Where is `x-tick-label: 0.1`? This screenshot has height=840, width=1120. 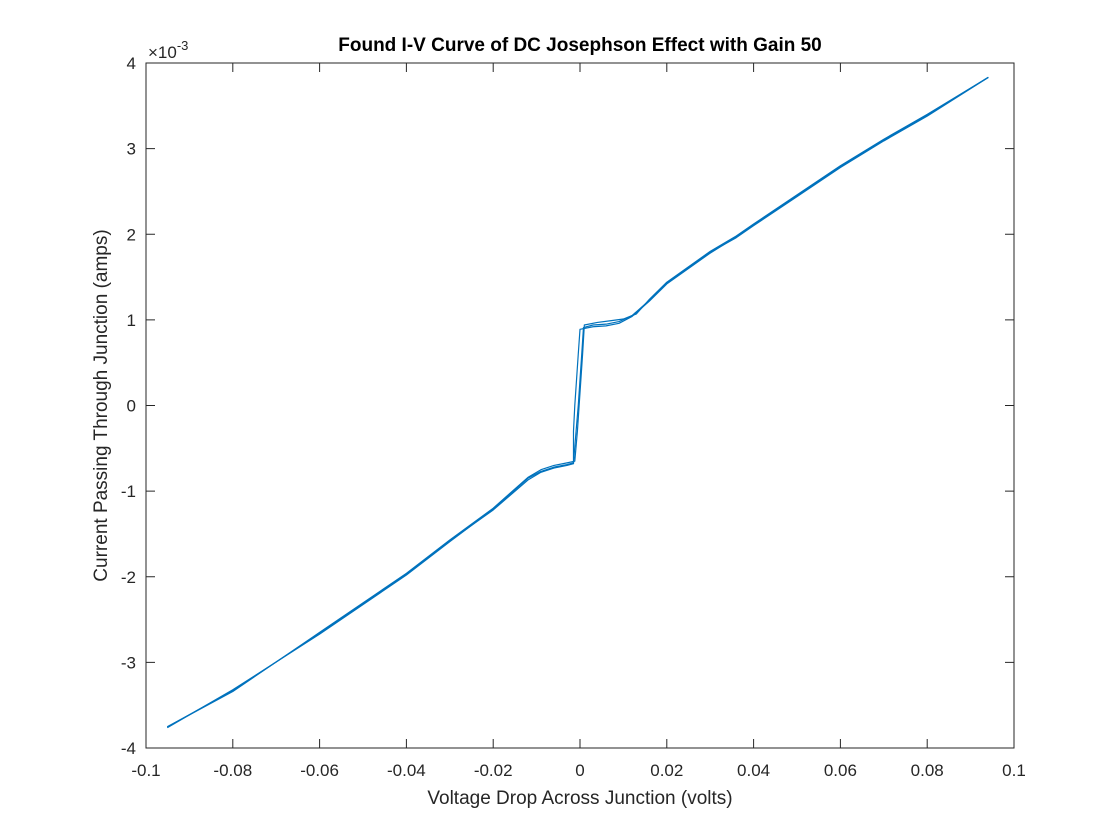 x-tick-label: 0.1 is located at coordinates (1014, 770).